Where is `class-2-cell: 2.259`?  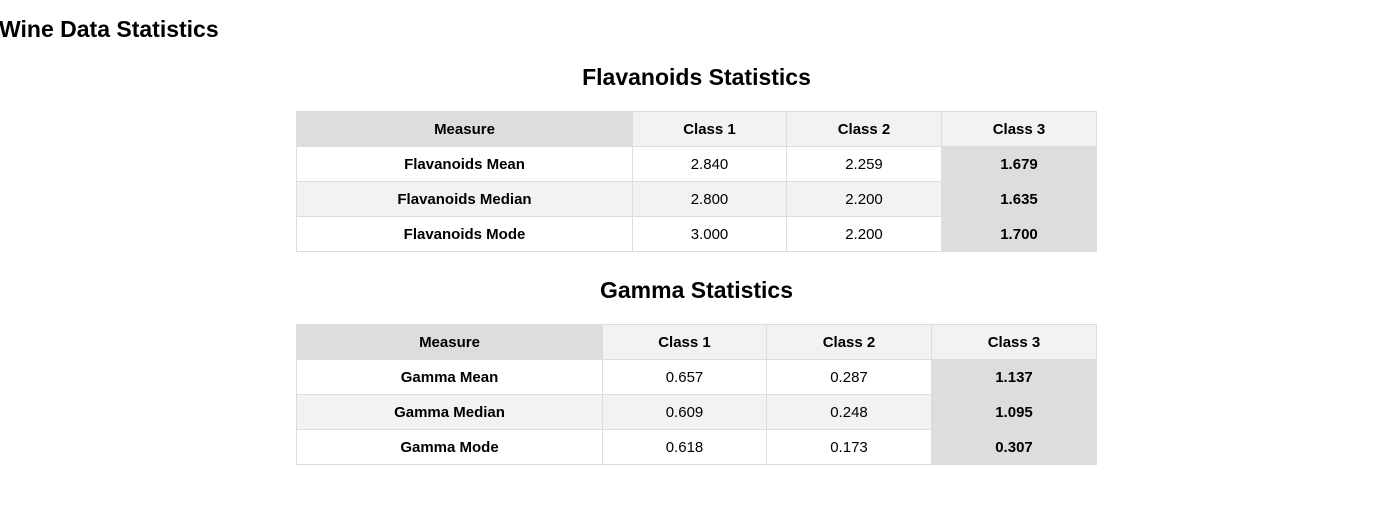 class-2-cell: 2.259 is located at coordinates (864, 164).